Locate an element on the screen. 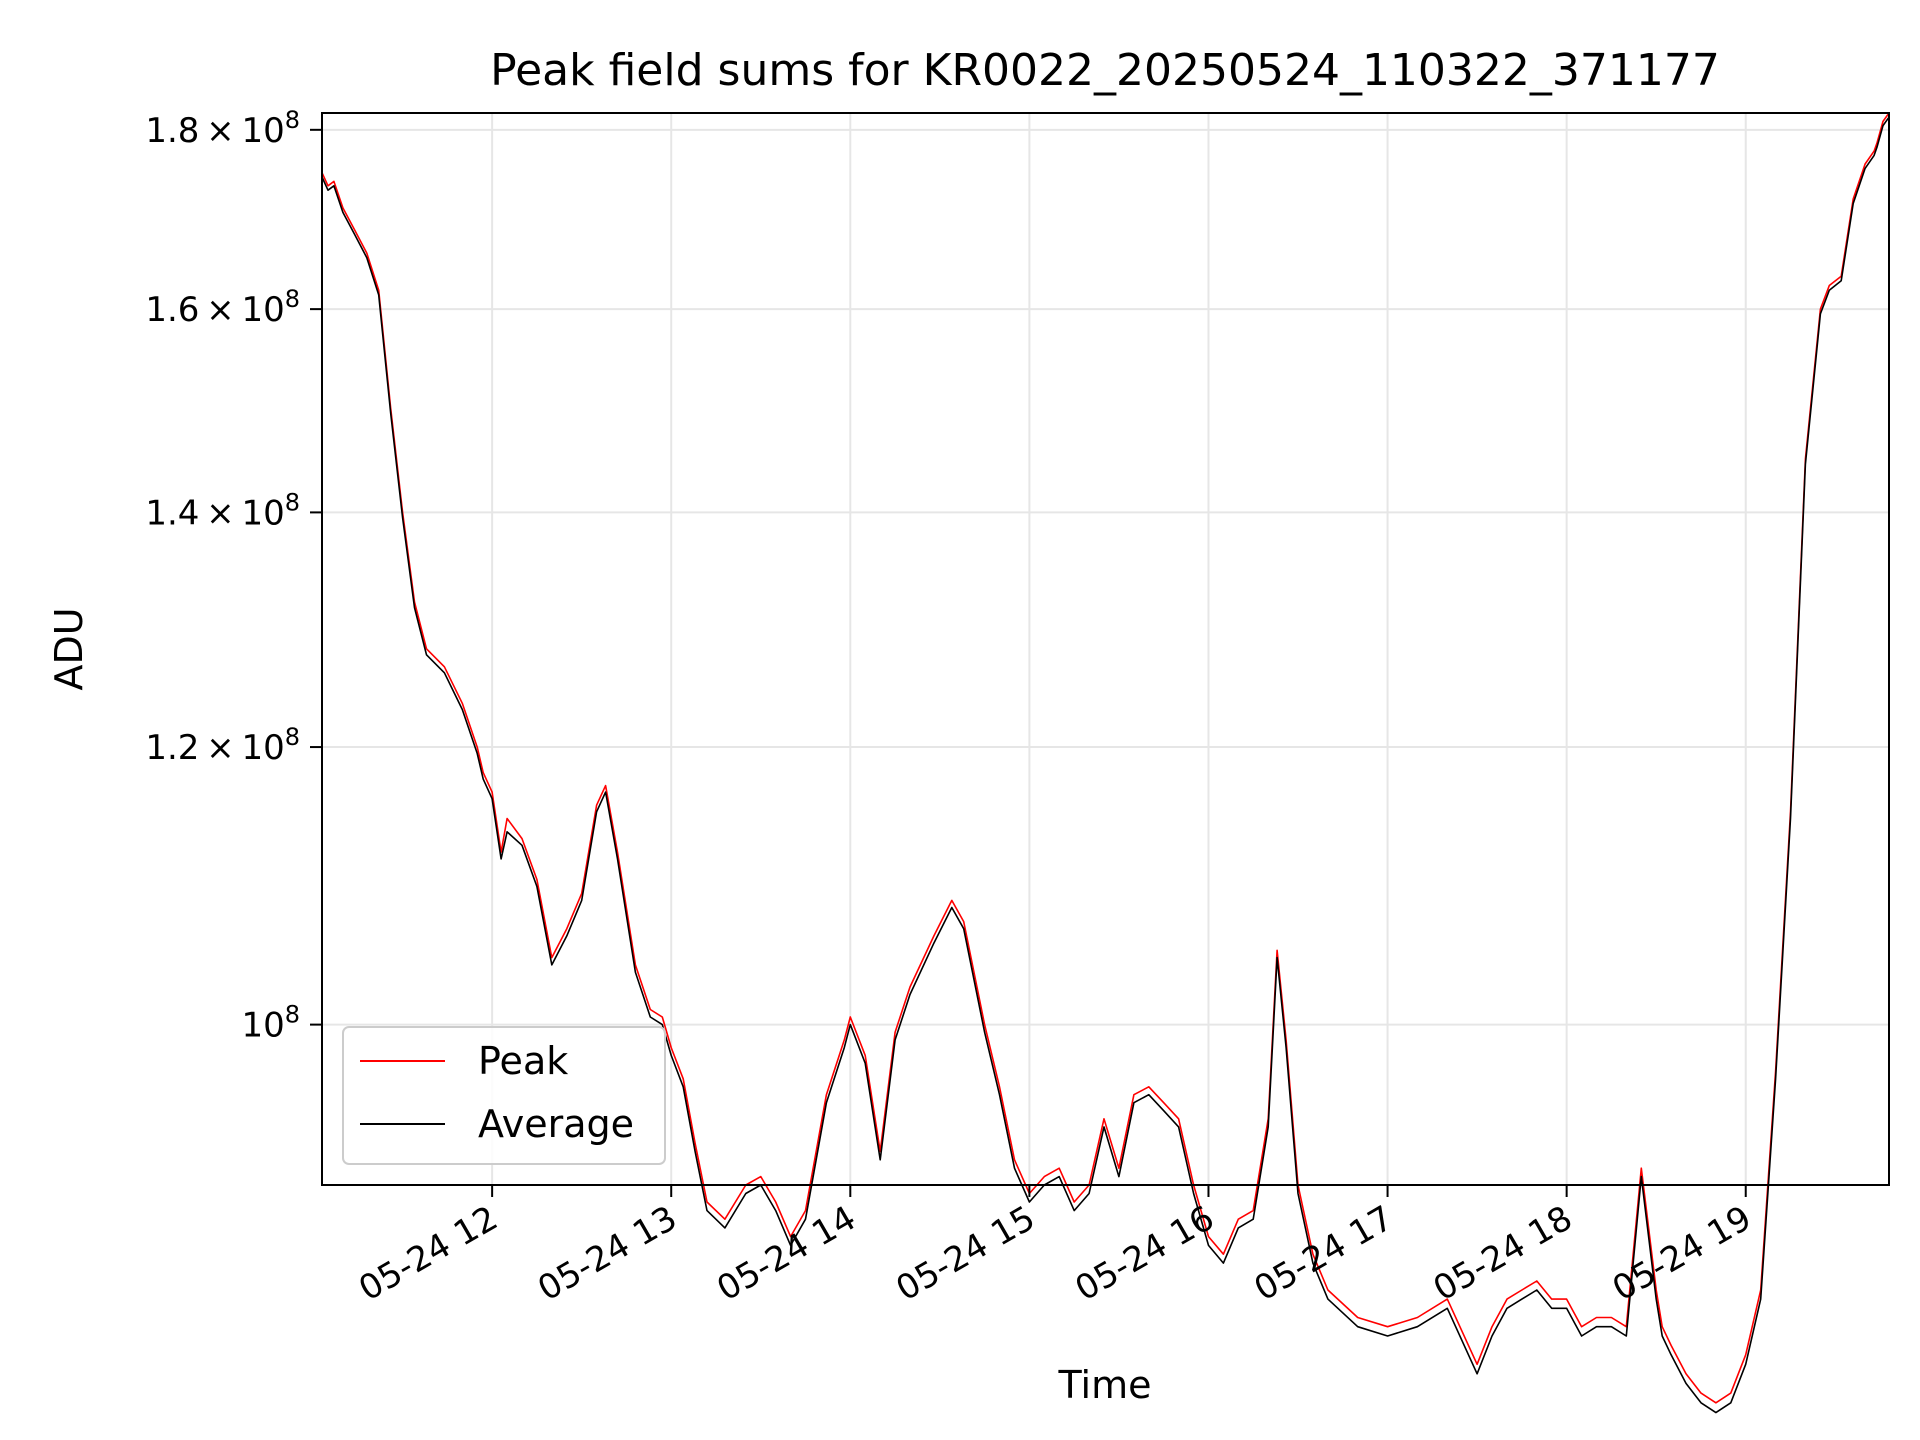 This screenshot has width=1920, height=1440. y-tick-label: 108 is located at coordinates (270, 1023).